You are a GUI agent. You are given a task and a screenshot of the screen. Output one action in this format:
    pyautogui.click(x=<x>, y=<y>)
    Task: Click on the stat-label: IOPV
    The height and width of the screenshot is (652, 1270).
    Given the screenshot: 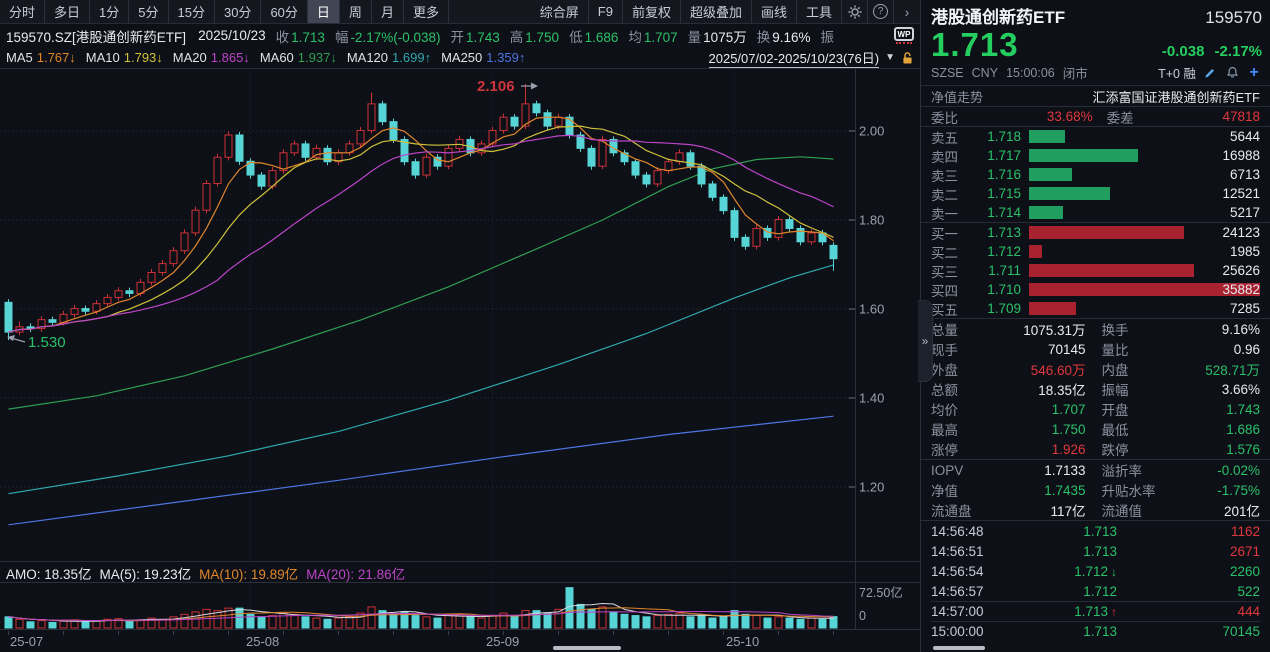 What is the action you would take?
    pyautogui.click(x=947, y=470)
    